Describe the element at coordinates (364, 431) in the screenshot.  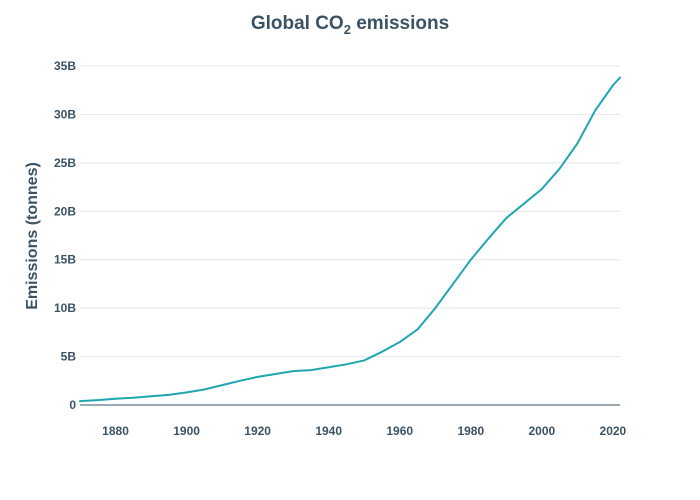
I see `x-axis-ticks: 1880 1900 1920 1940 1960 1980 2000 2020` at that location.